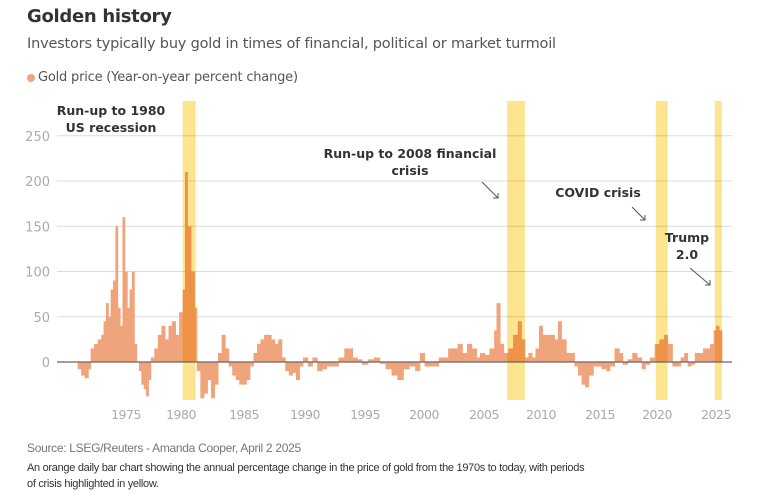  I want to click on x-tick-label: 1990, so click(305, 414).